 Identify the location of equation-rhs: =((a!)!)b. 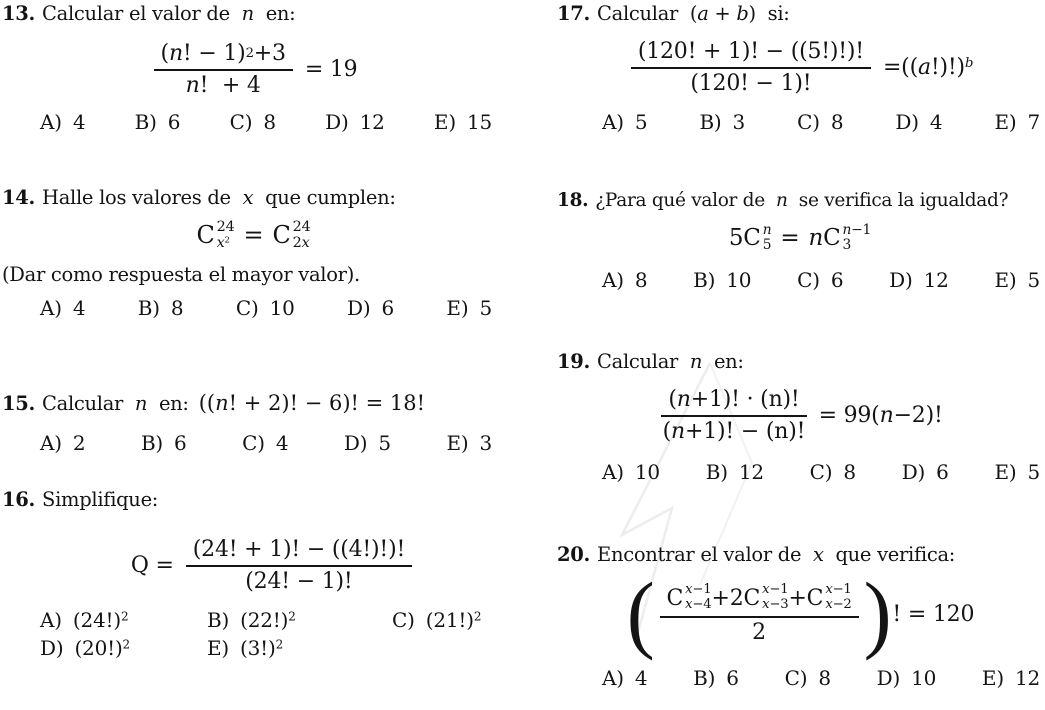
(928, 67).